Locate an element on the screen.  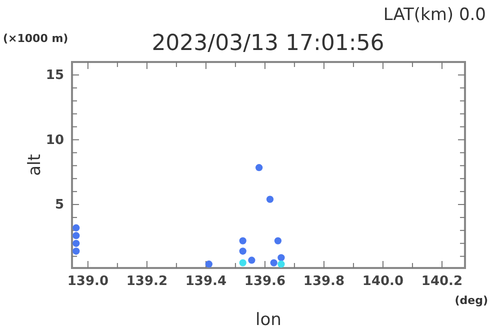
x-tick-label: 139.6 is located at coordinates (265, 282).